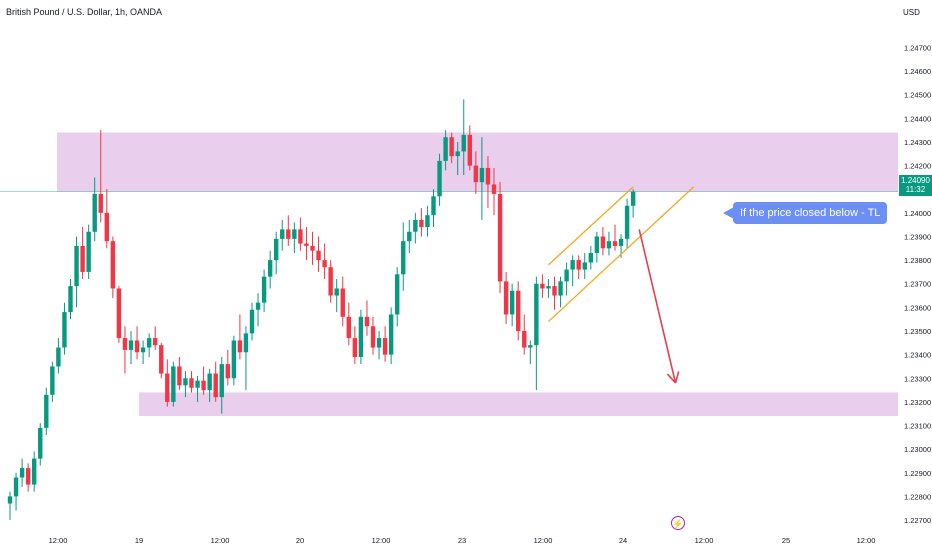  What do you see at coordinates (84, 12) in the screenshot?
I see `symbol-title: British Pound / U.S. Dollar, 1h, OANDA` at bounding box center [84, 12].